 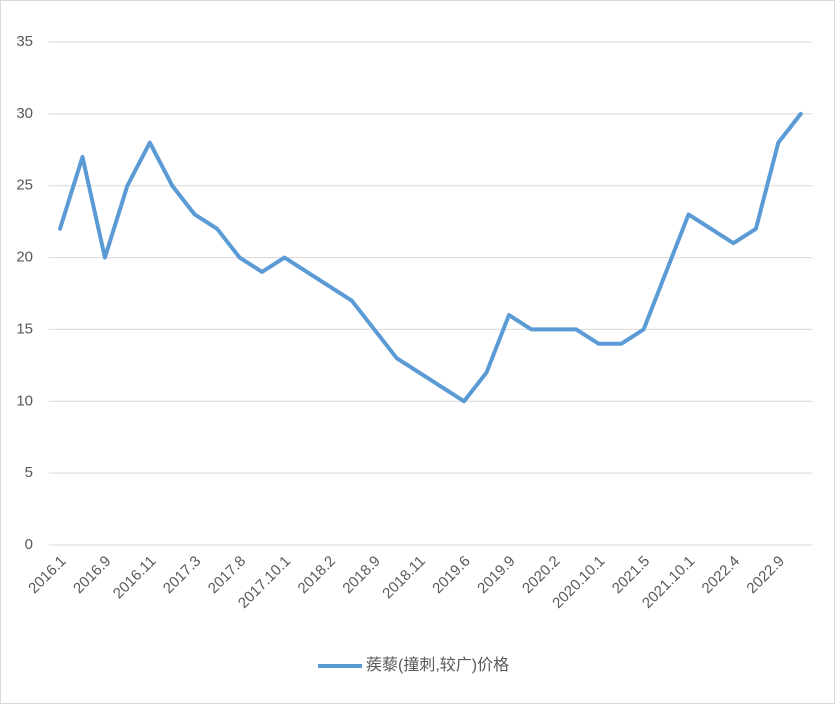 What do you see at coordinates (24, 400) in the screenshot?
I see `y-tick-label: 10` at bounding box center [24, 400].